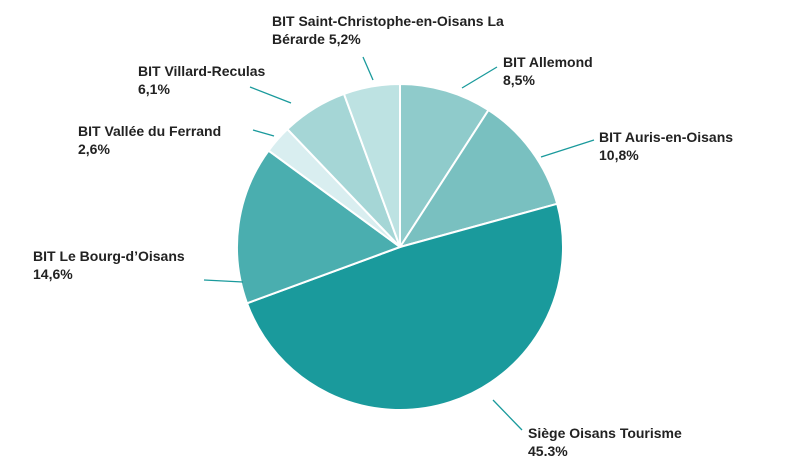 The image size is (792, 461). I want to click on slice-label: BIT Allemond 8,5%, so click(548, 71).